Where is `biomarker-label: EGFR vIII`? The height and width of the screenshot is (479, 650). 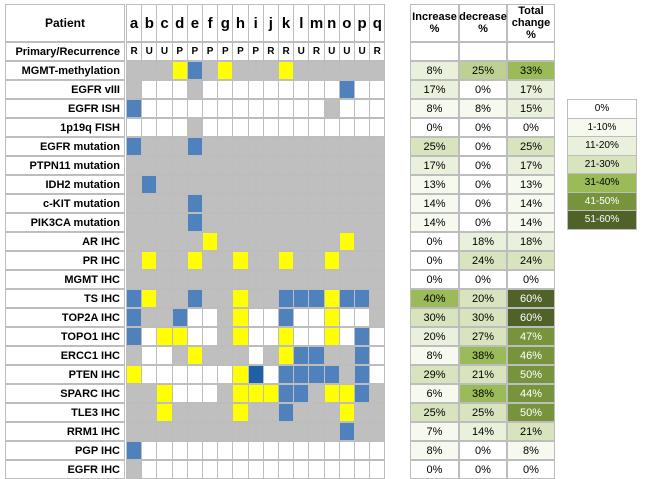
biomarker-label: EGFR vIII is located at coordinates (65, 89).